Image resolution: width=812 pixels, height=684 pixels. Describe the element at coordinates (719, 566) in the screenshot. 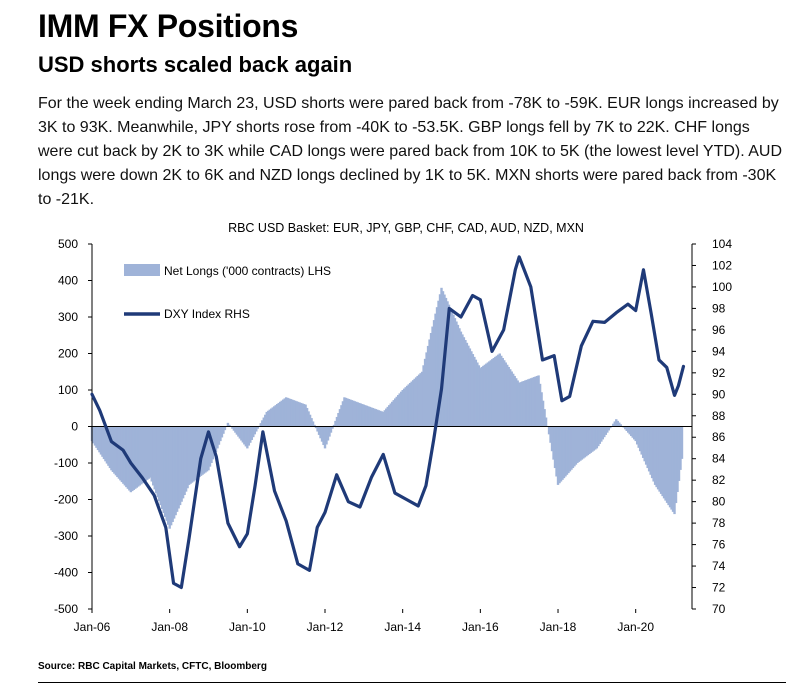

I see `right-tick-label: 74` at that location.